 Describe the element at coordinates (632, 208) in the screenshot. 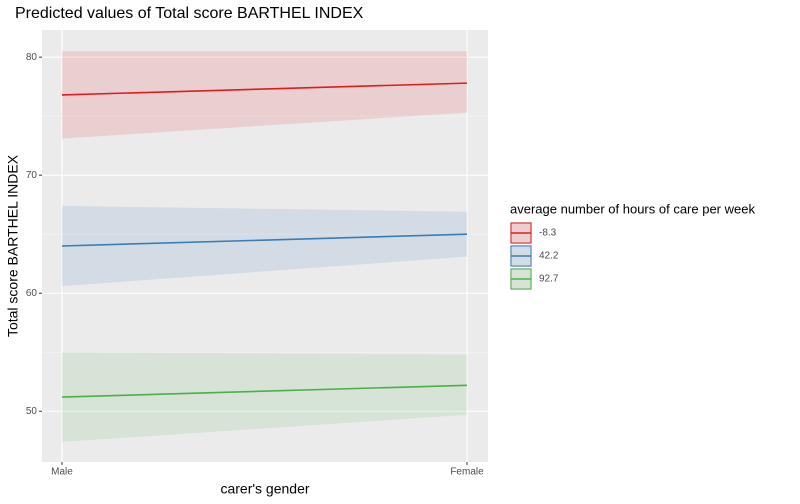

I see `legend-title: average number of hours of care per week` at that location.